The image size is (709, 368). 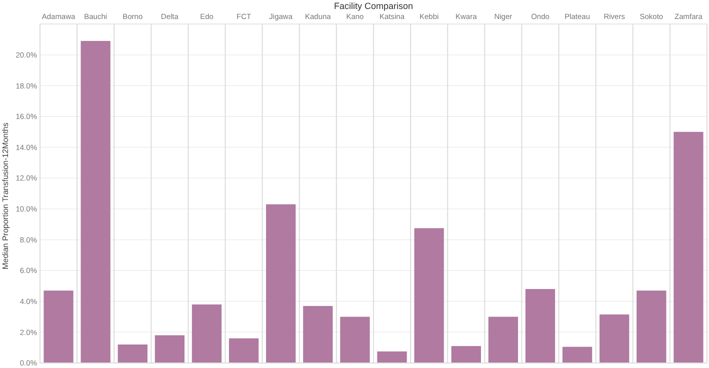 What do you see at coordinates (5, 196) in the screenshot?
I see `y-axis-title: Median Proportion Transfusion-12Months` at bounding box center [5, 196].